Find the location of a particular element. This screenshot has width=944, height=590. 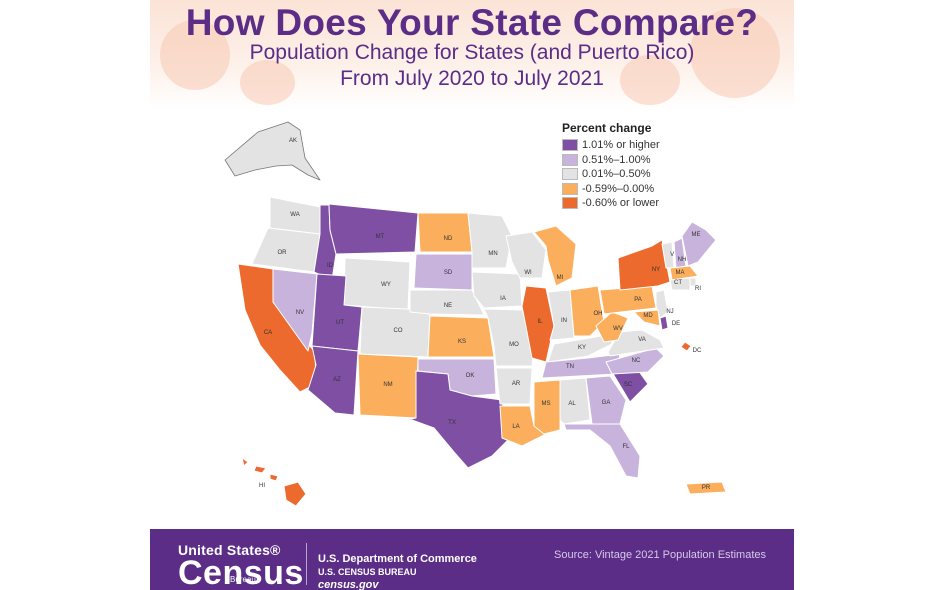

state-label-ma: MA is located at coordinates (680, 273).